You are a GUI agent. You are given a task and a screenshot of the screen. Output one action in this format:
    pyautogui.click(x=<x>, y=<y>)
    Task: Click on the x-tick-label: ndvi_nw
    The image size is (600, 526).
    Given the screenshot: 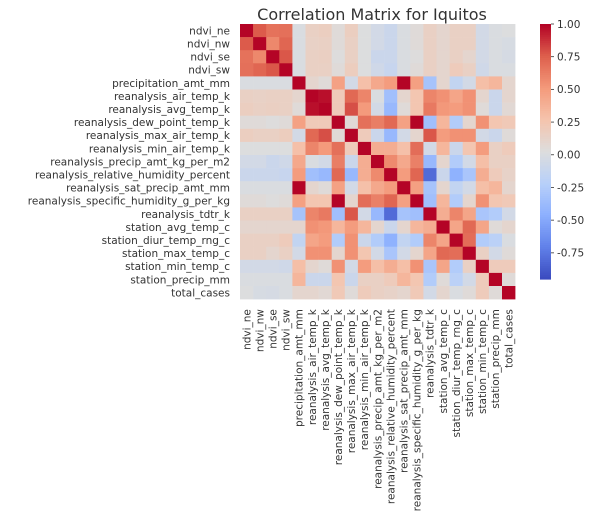 What is the action you would take?
    pyautogui.click(x=260, y=330)
    